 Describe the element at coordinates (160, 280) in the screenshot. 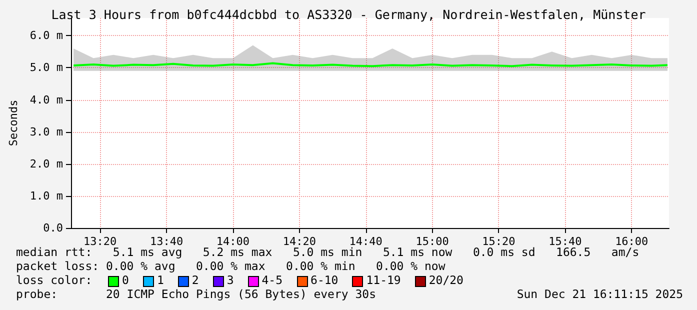

I see `text: 1` at that location.